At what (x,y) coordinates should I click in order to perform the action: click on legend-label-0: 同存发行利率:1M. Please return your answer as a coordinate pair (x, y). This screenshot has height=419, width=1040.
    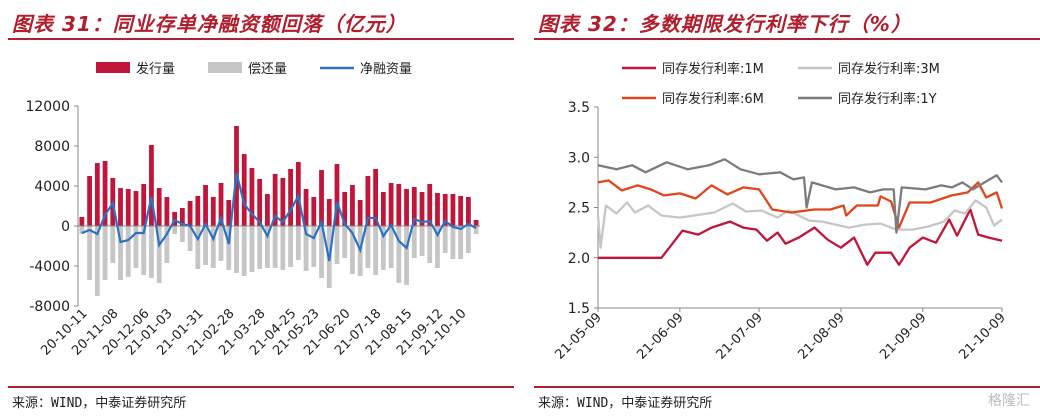
    Looking at the image, I should click on (713, 69).